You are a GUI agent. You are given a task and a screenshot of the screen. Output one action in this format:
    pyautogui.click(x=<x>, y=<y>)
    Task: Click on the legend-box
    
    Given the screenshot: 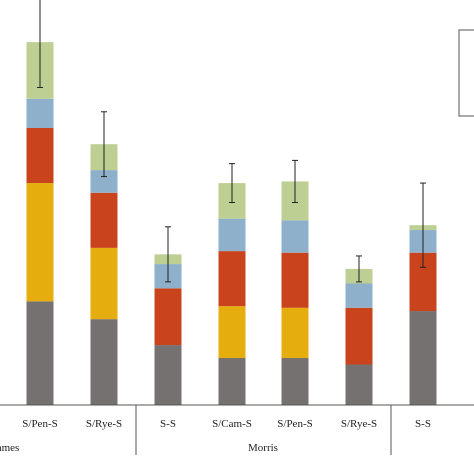 What is the action you would take?
    pyautogui.click(x=466, y=73)
    